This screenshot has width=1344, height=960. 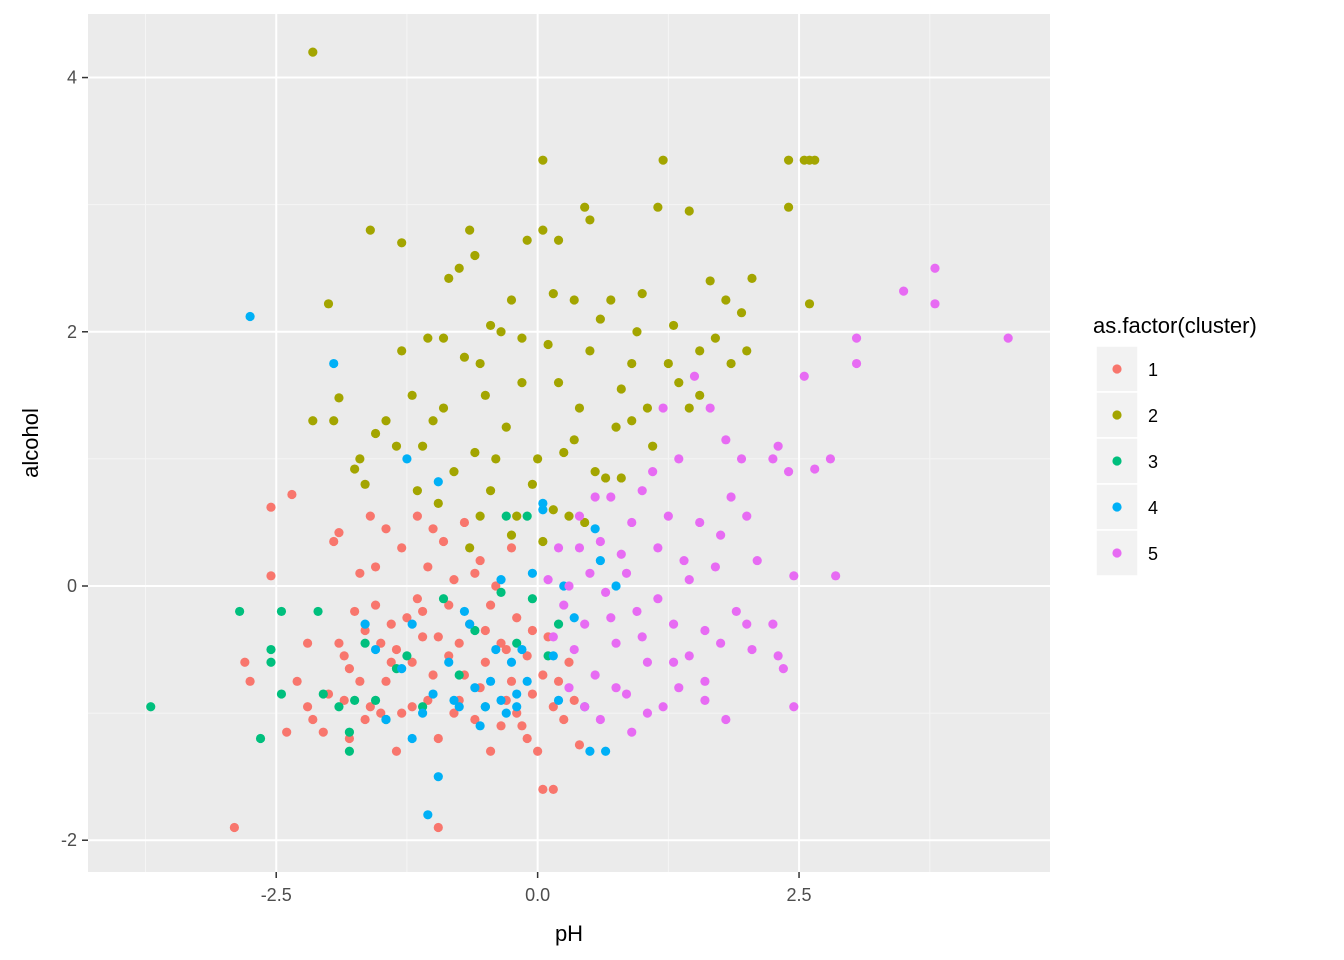 What do you see at coordinates (72, 586) in the screenshot?
I see `y-tick-label: 0` at bounding box center [72, 586].